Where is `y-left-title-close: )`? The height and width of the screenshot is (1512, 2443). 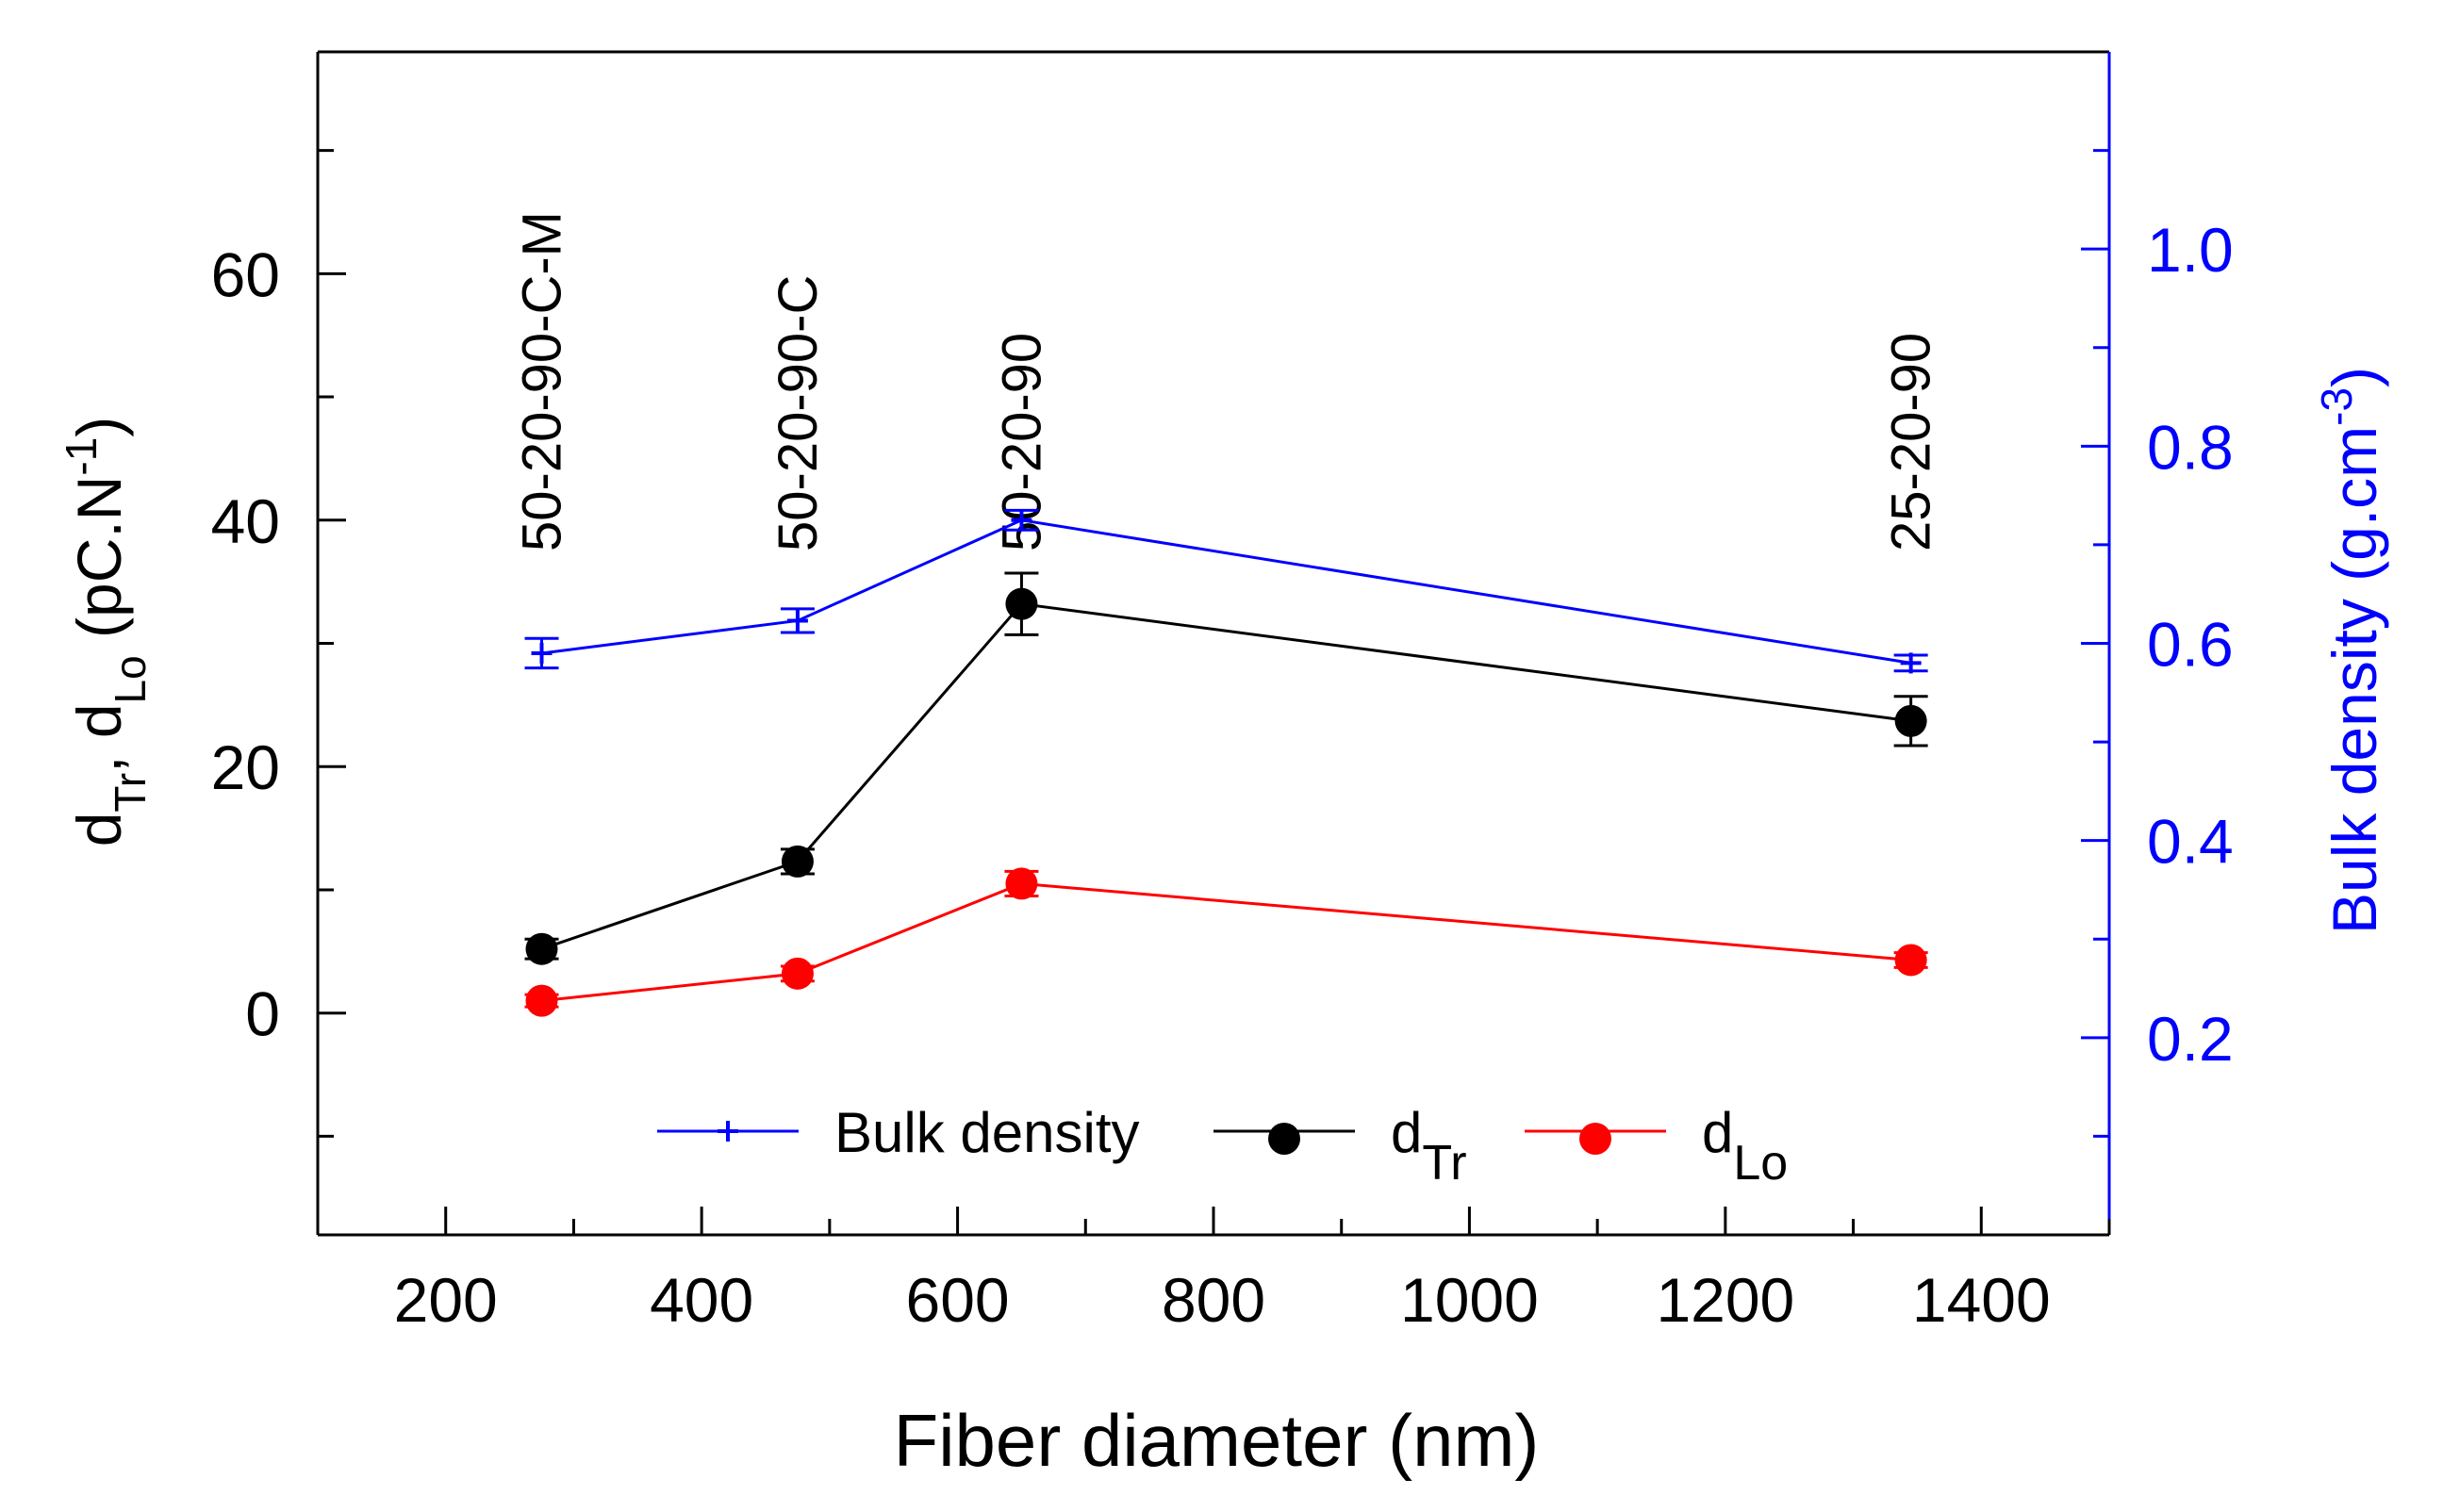 y-left-title-close: ) is located at coordinates (99, 427).